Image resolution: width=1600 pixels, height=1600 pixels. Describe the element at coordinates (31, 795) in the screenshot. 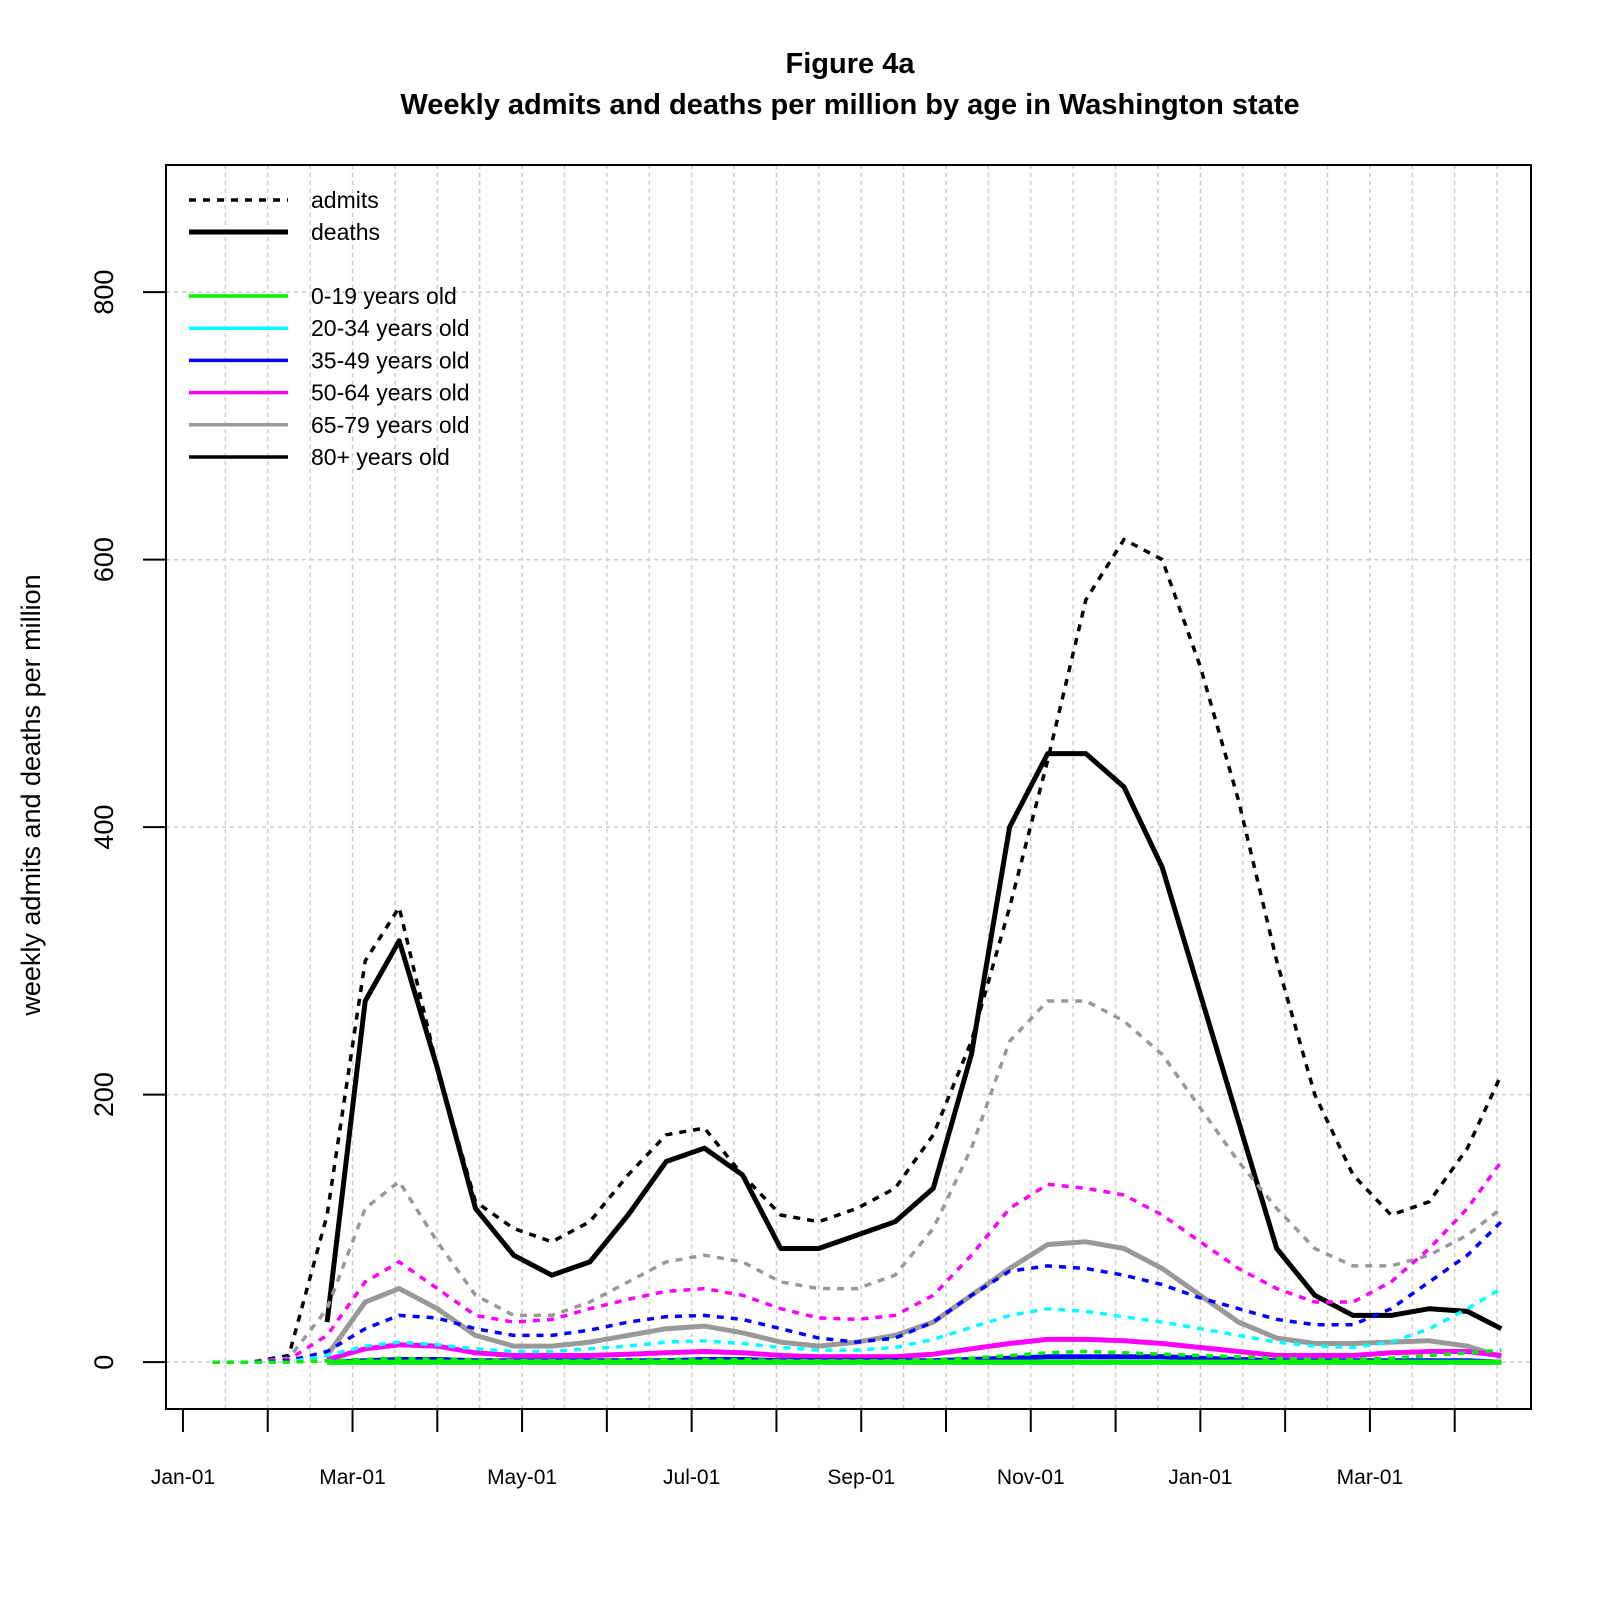

I see `y-axis-label: weekly admits and deaths per million` at that location.